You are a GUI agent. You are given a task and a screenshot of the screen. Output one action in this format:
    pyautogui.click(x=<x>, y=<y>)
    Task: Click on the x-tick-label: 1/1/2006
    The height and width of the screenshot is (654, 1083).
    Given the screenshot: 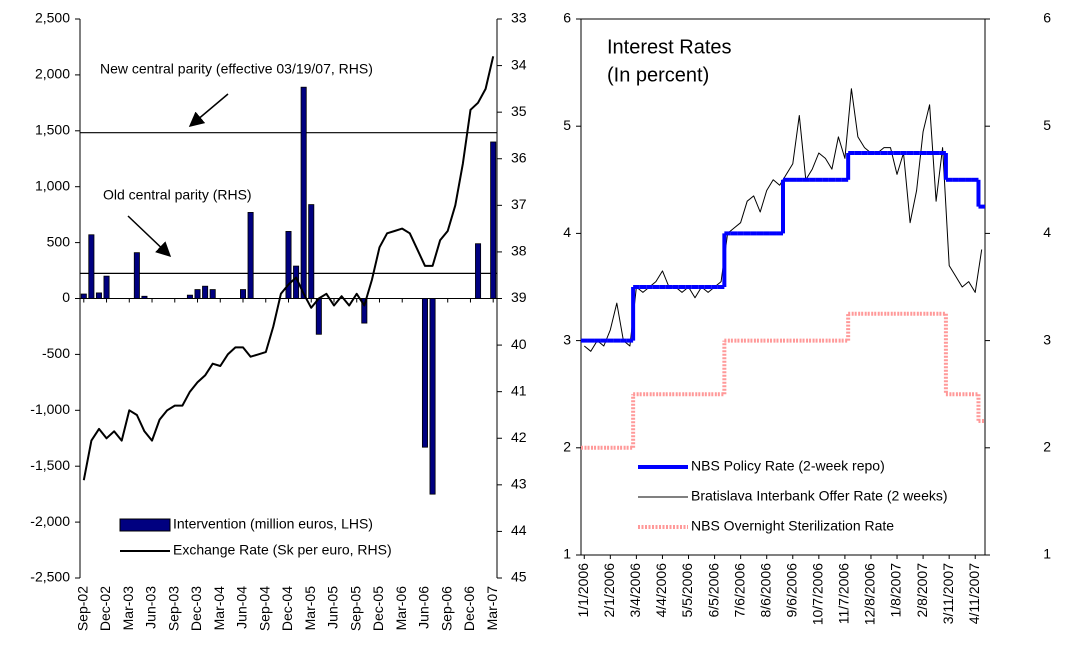 What is the action you would take?
    pyautogui.click(x=583, y=590)
    